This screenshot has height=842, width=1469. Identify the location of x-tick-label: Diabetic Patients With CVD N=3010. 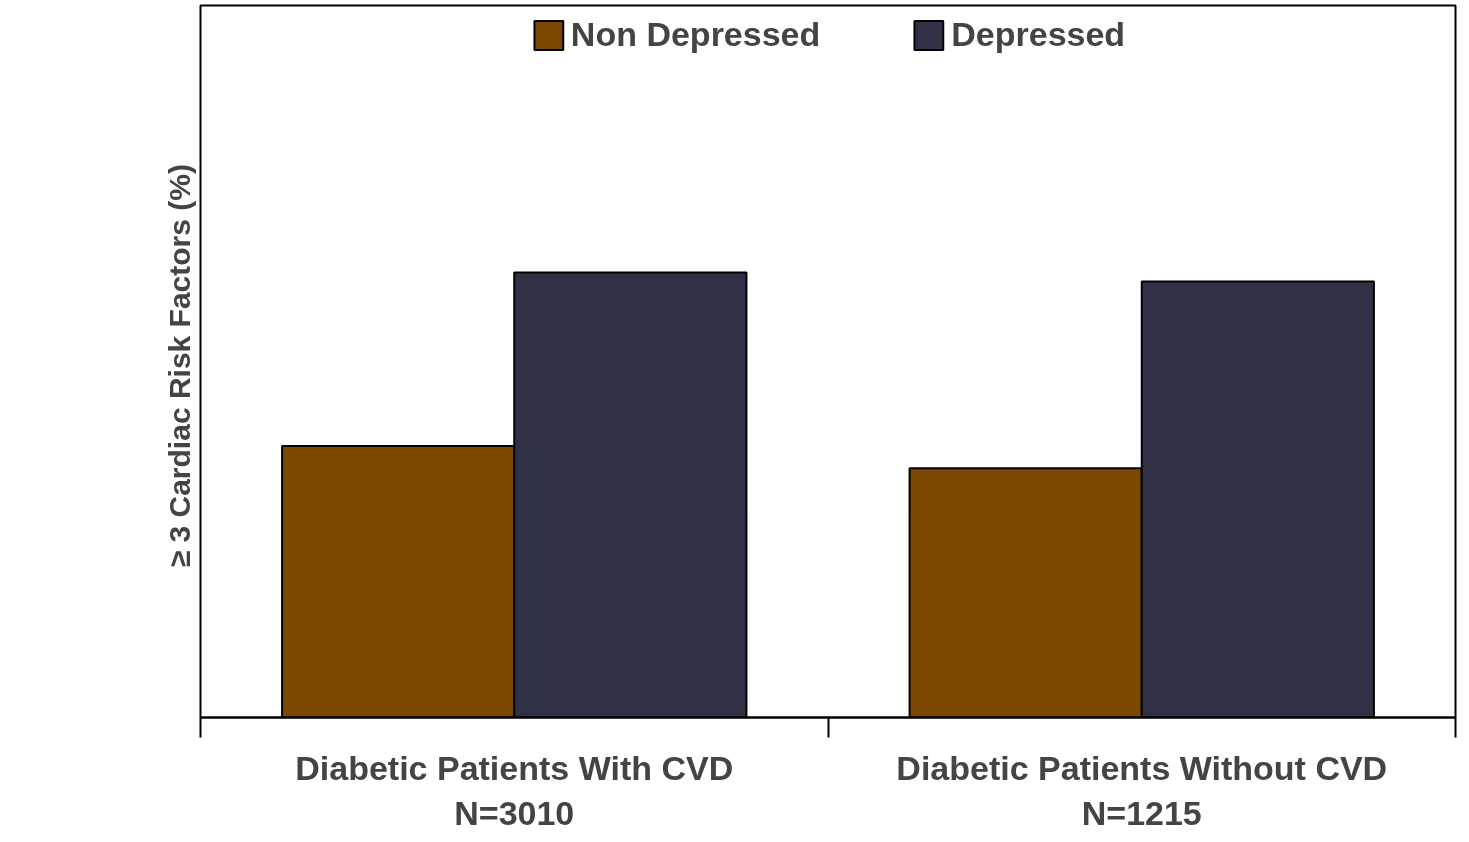
(514, 790).